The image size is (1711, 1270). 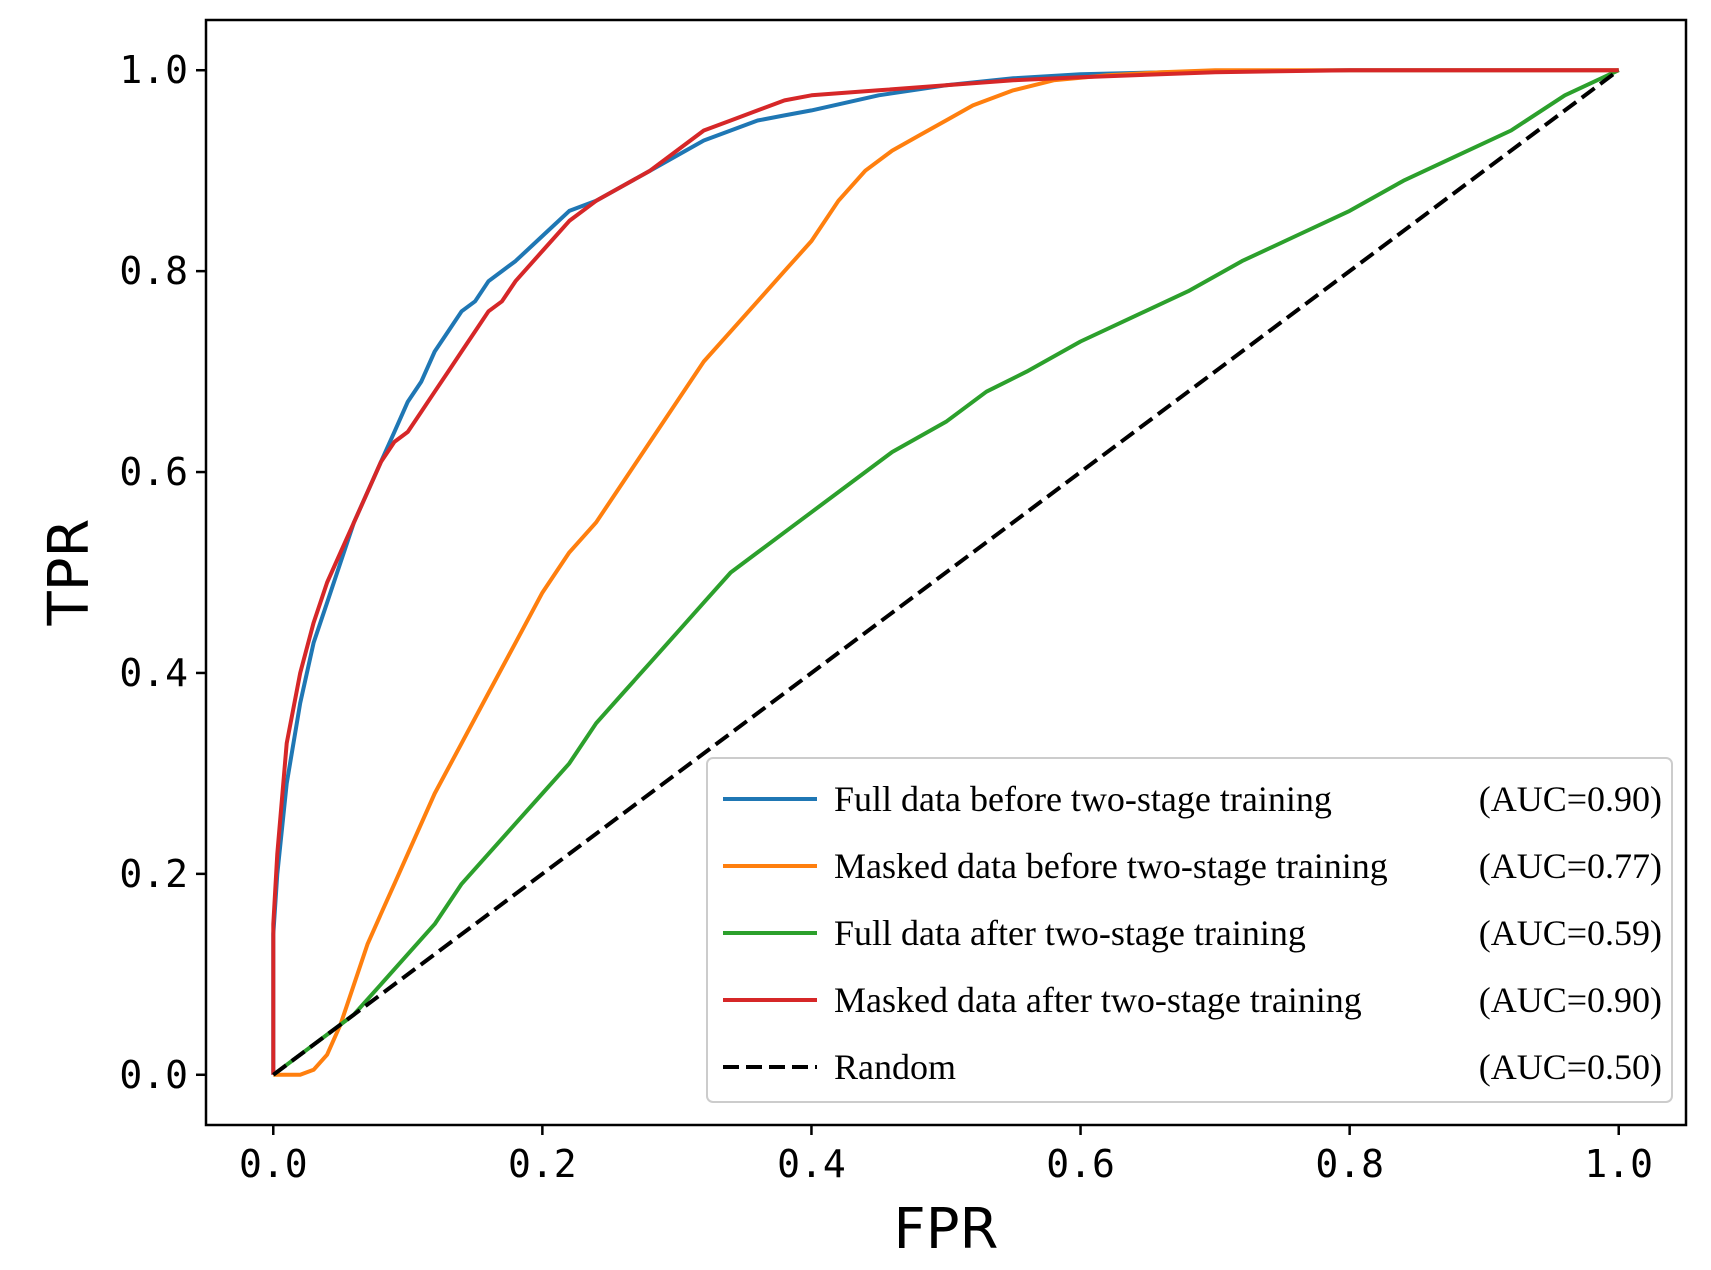 I want to click on legend-label: Random, so click(x=895, y=1067).